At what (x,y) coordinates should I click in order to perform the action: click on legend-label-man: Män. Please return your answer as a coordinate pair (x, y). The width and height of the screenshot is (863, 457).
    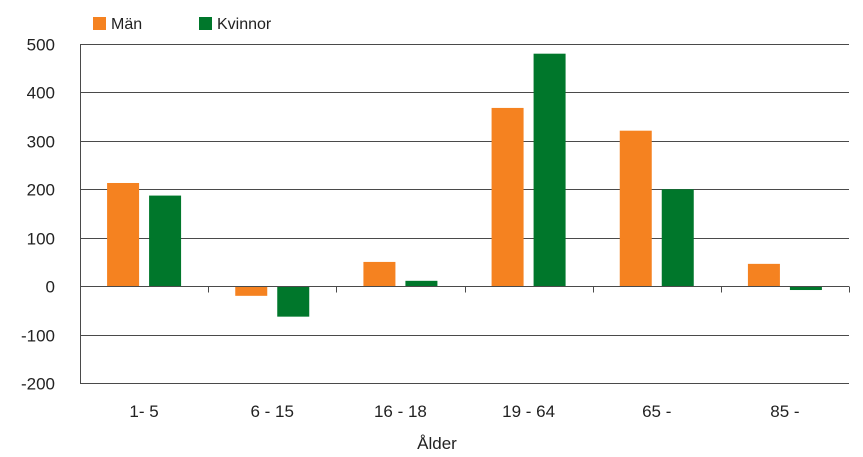
    Looking at the image, I should click on (126, 24).